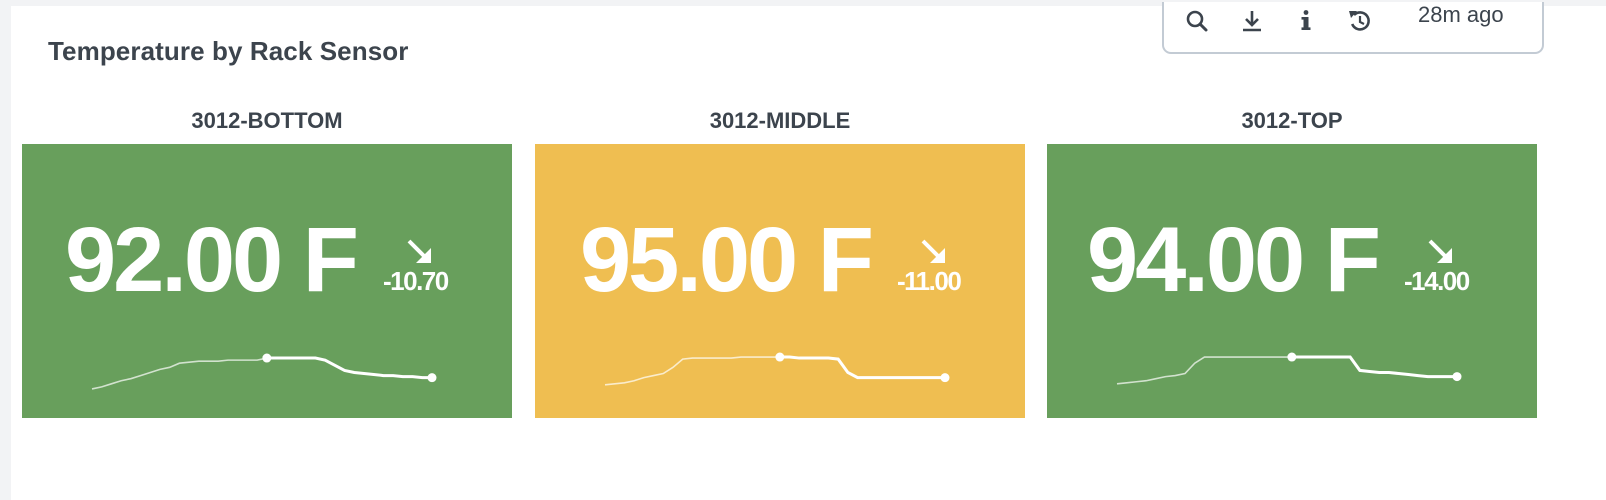  I want to click on tile-label-top: 3012-TOP, so click(1292, 120).